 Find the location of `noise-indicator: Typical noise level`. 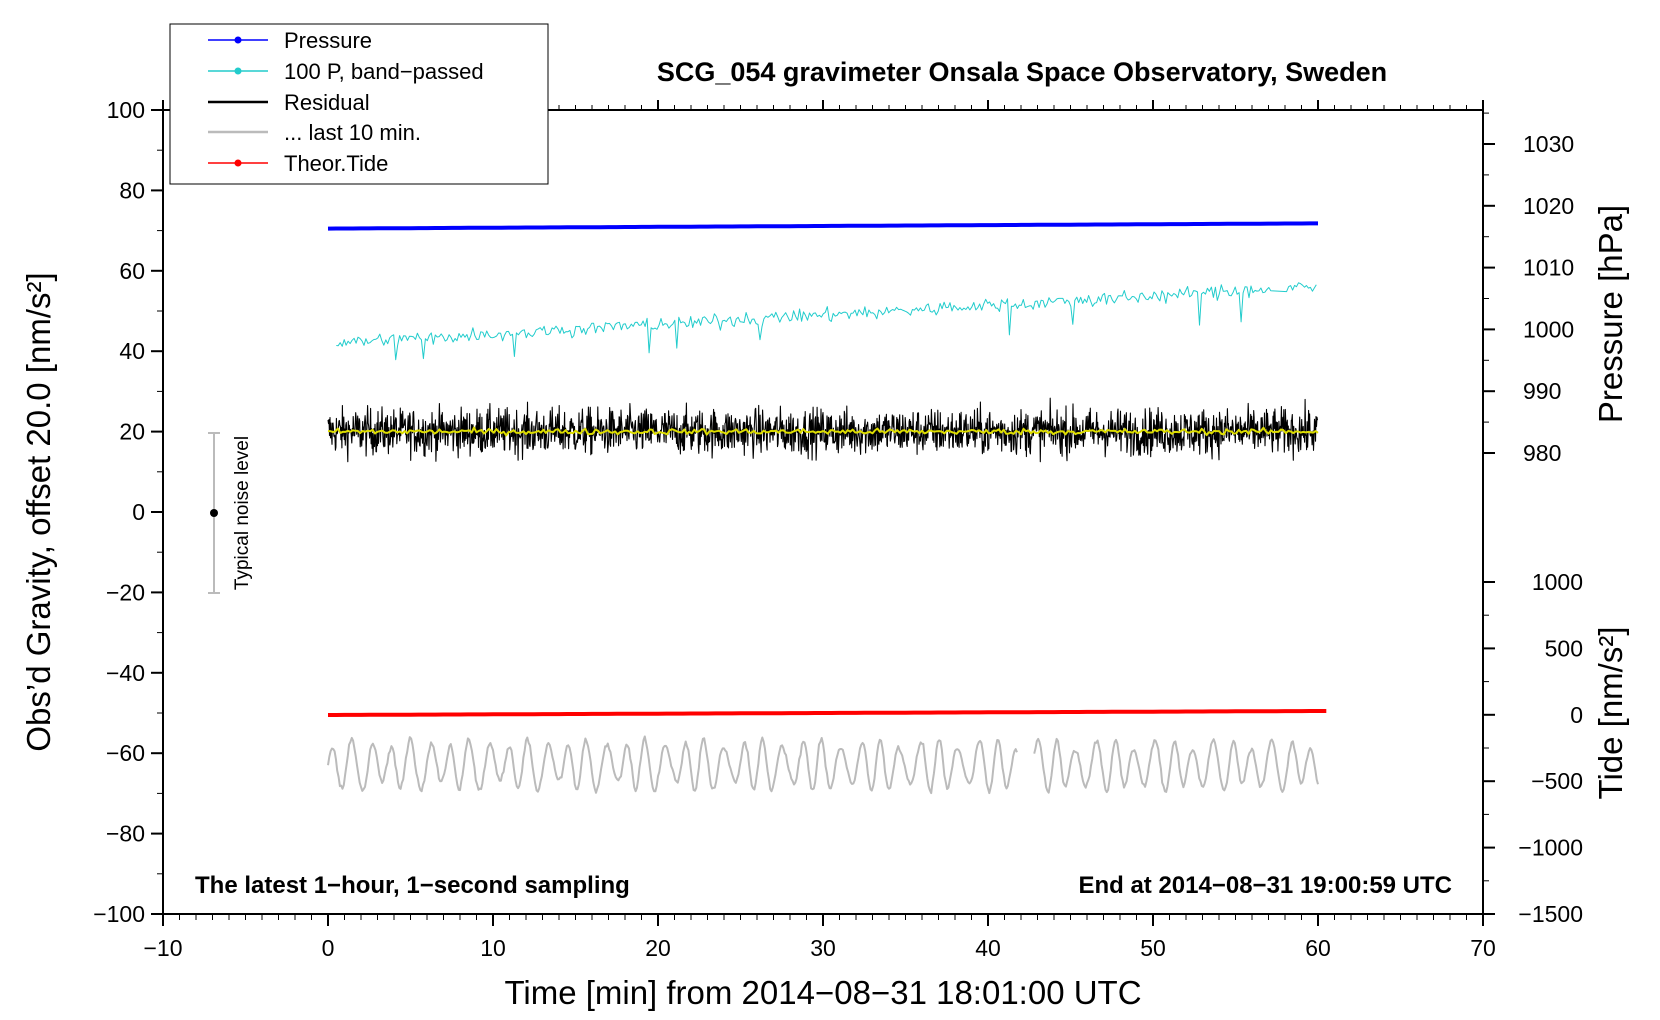

noise-indicator: Typical noise level is located at coordinates (230, 513).